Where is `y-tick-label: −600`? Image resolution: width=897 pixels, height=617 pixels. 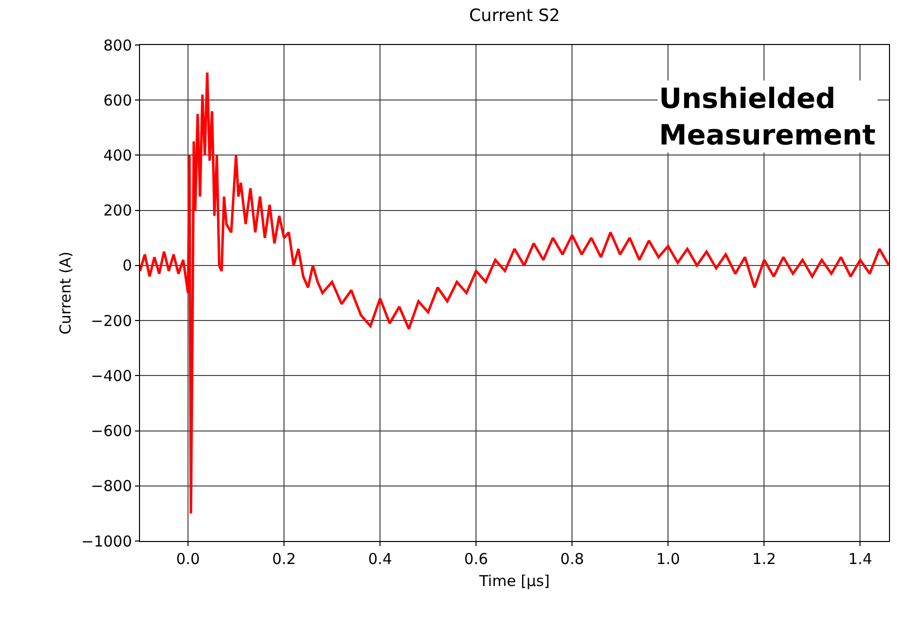
y-tick-label: −600 is located at coordinates (111, 431).